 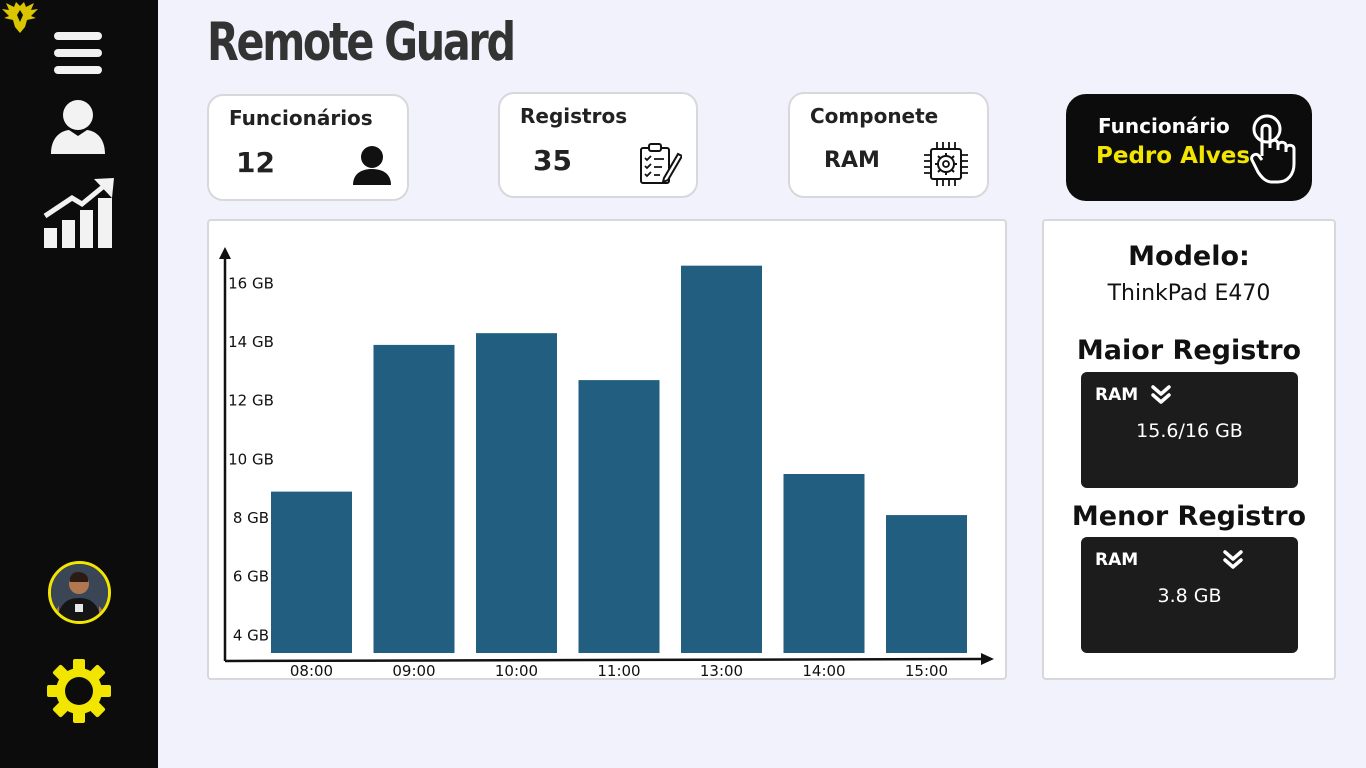 What do you see at coordinates (255, 162) in the screenshot?
I see `employees-count: 12` at bounding box center [255, 162].